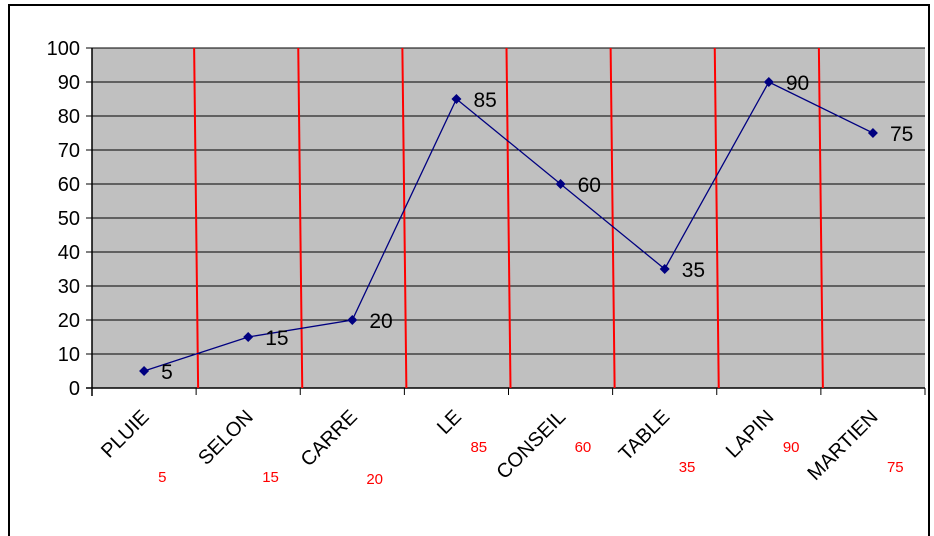 Image resolution: width=934 pixels, height=536 pixels. Describe the element at coordinates (589, 185) in the screenshot. I see `data-label: 60` at that location.